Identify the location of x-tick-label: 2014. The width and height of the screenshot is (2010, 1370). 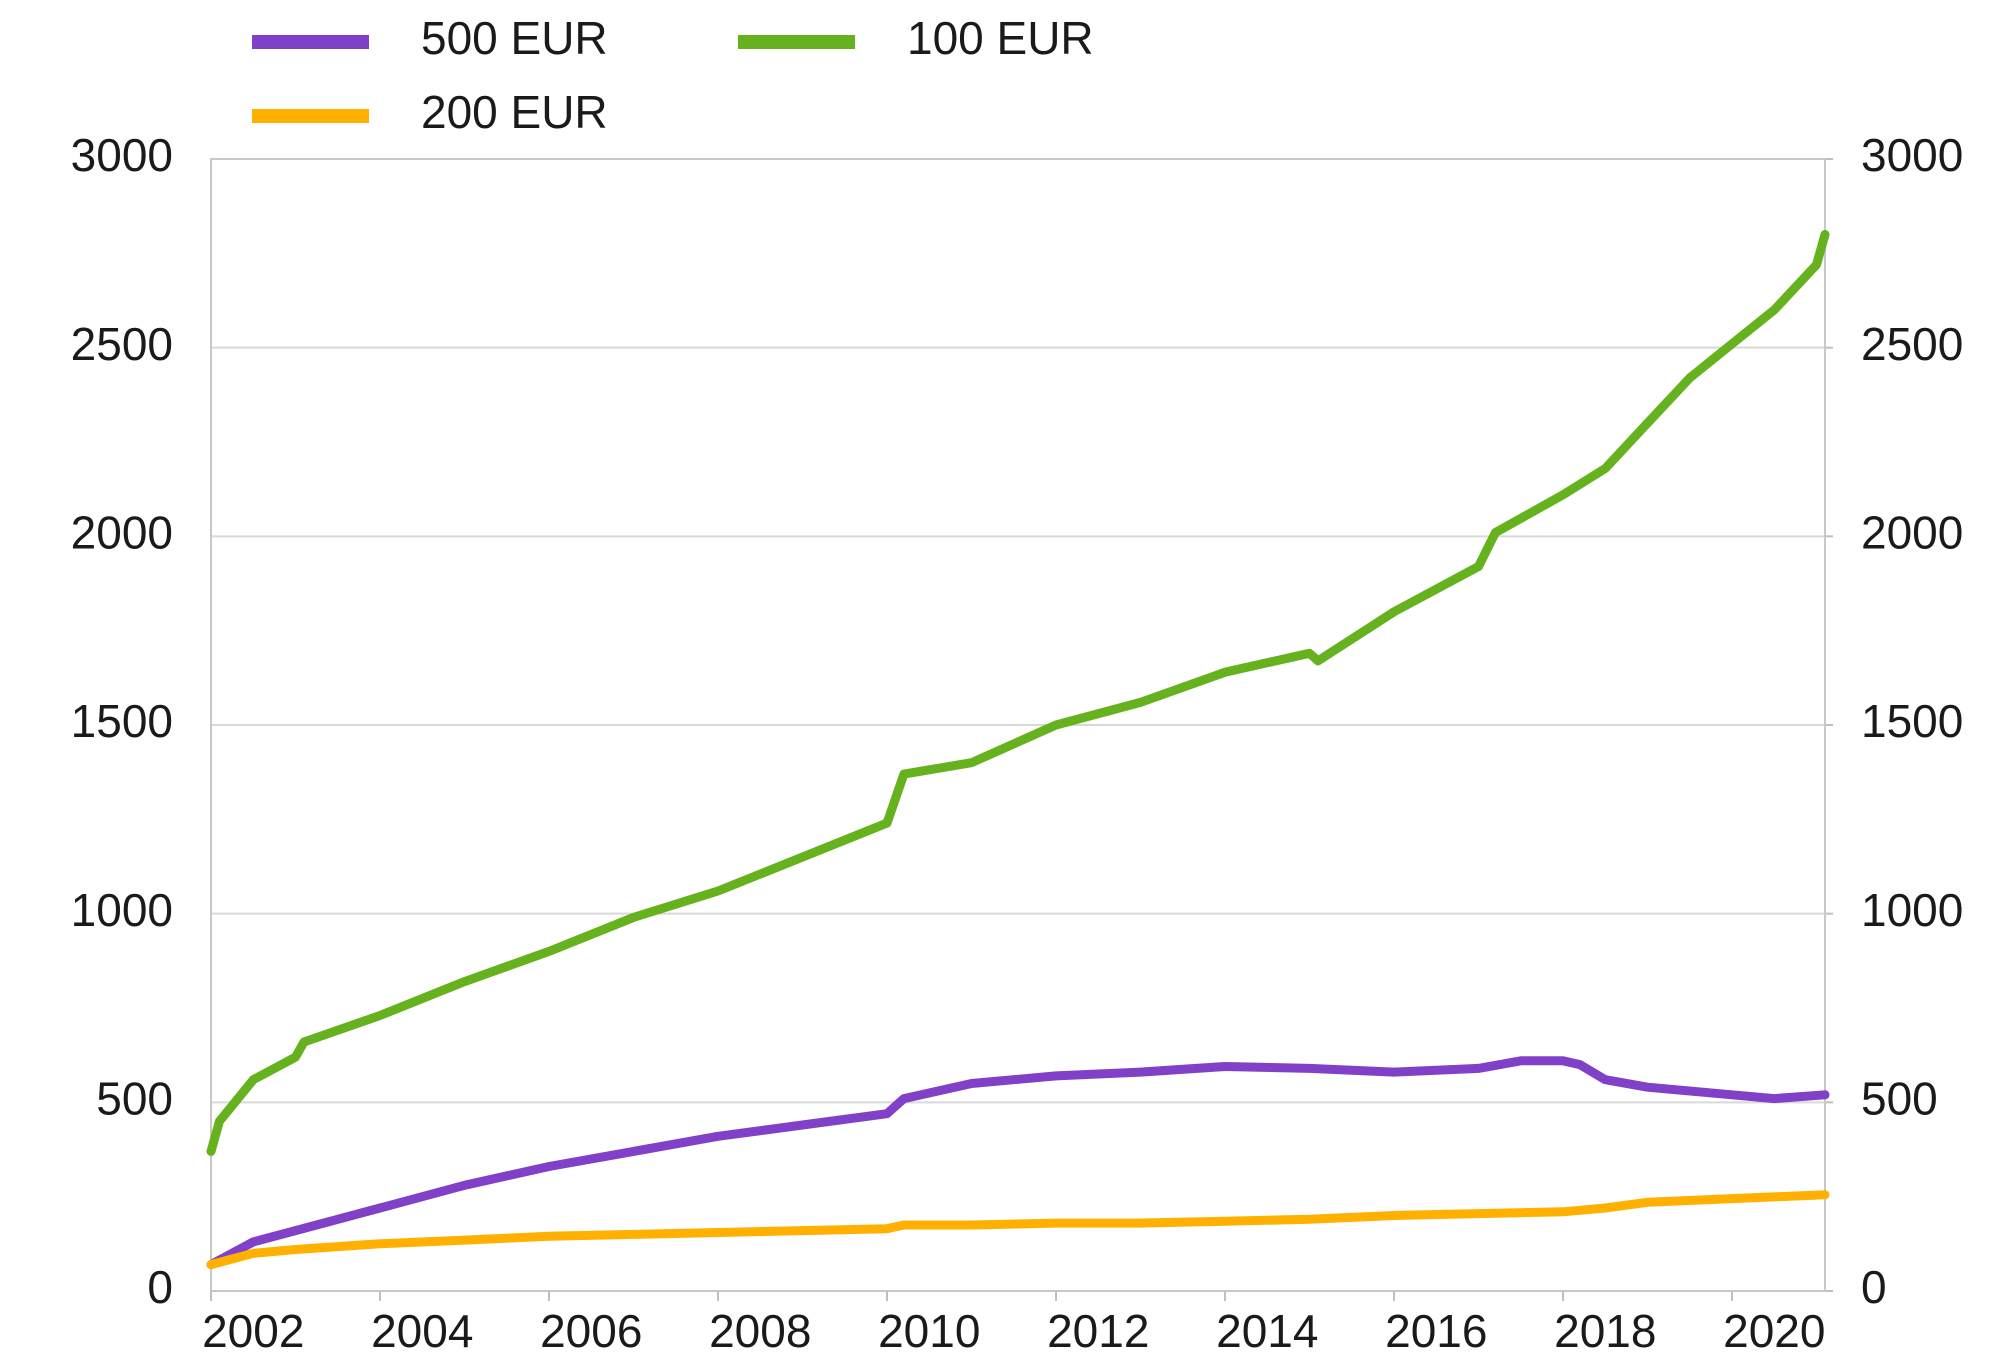
(1267, 1331).